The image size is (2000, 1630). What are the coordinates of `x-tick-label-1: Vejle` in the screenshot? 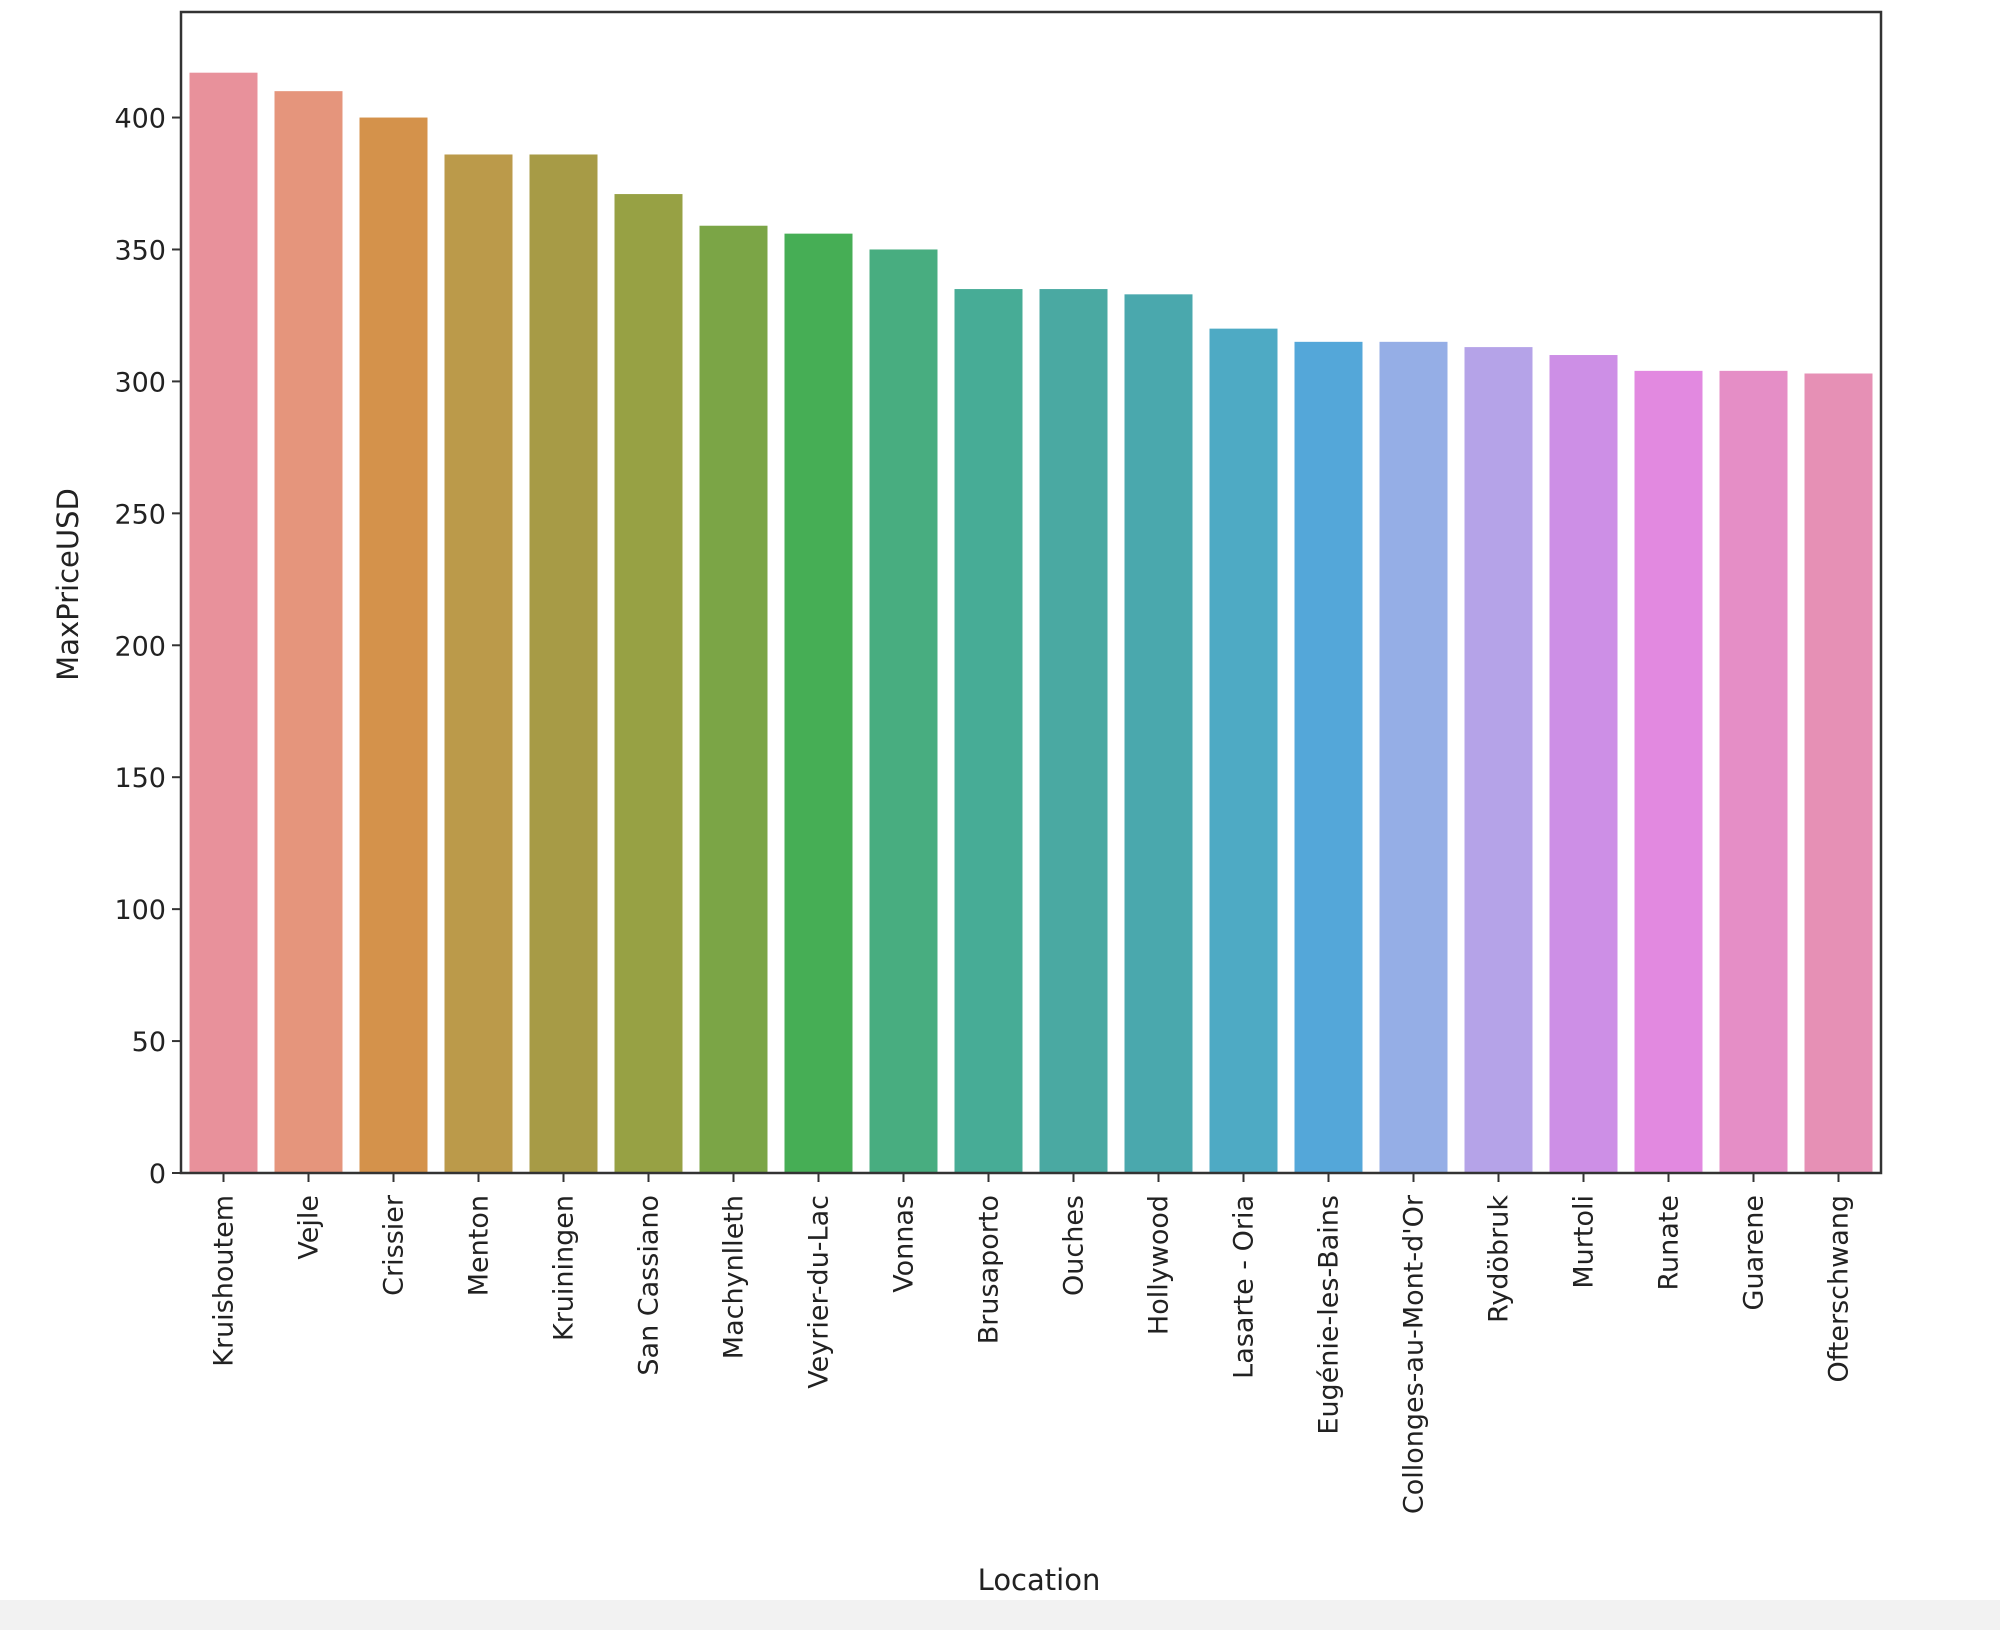 It's located at (309, 1227).